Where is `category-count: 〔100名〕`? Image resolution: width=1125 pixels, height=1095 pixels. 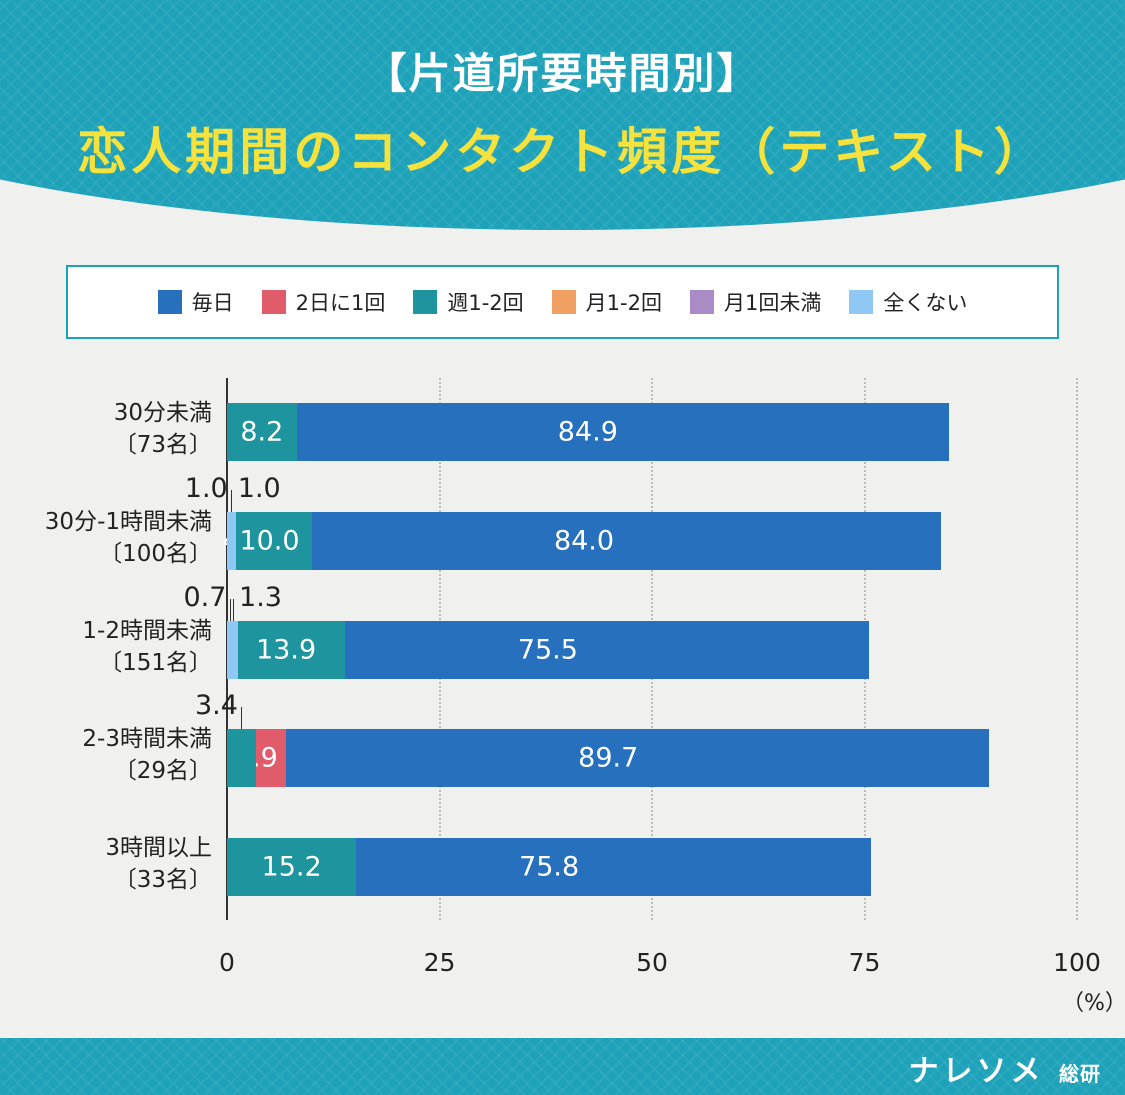
category-count: 〔100名〕 is located at coordinates (155, 554).